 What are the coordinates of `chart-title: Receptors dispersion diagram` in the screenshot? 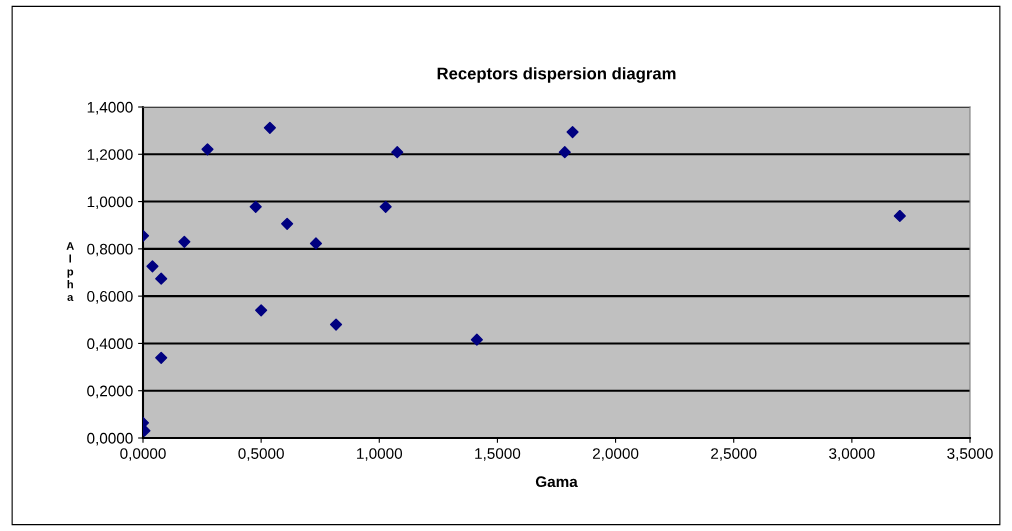 It's located at (556, 75).